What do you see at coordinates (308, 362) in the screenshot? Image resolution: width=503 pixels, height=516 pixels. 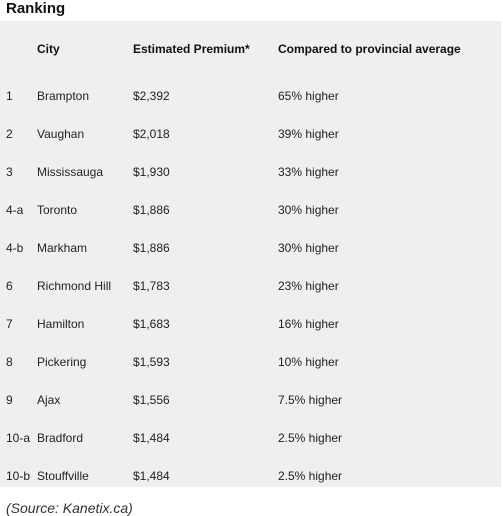 I see `cell-comparison: 10% higher` at bounding box center [308, 362].